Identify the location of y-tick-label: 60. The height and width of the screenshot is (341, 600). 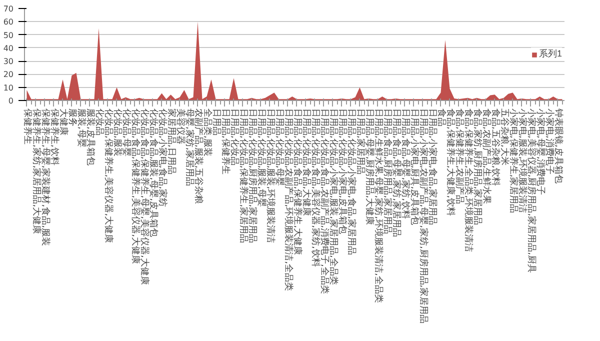
(8, 22).